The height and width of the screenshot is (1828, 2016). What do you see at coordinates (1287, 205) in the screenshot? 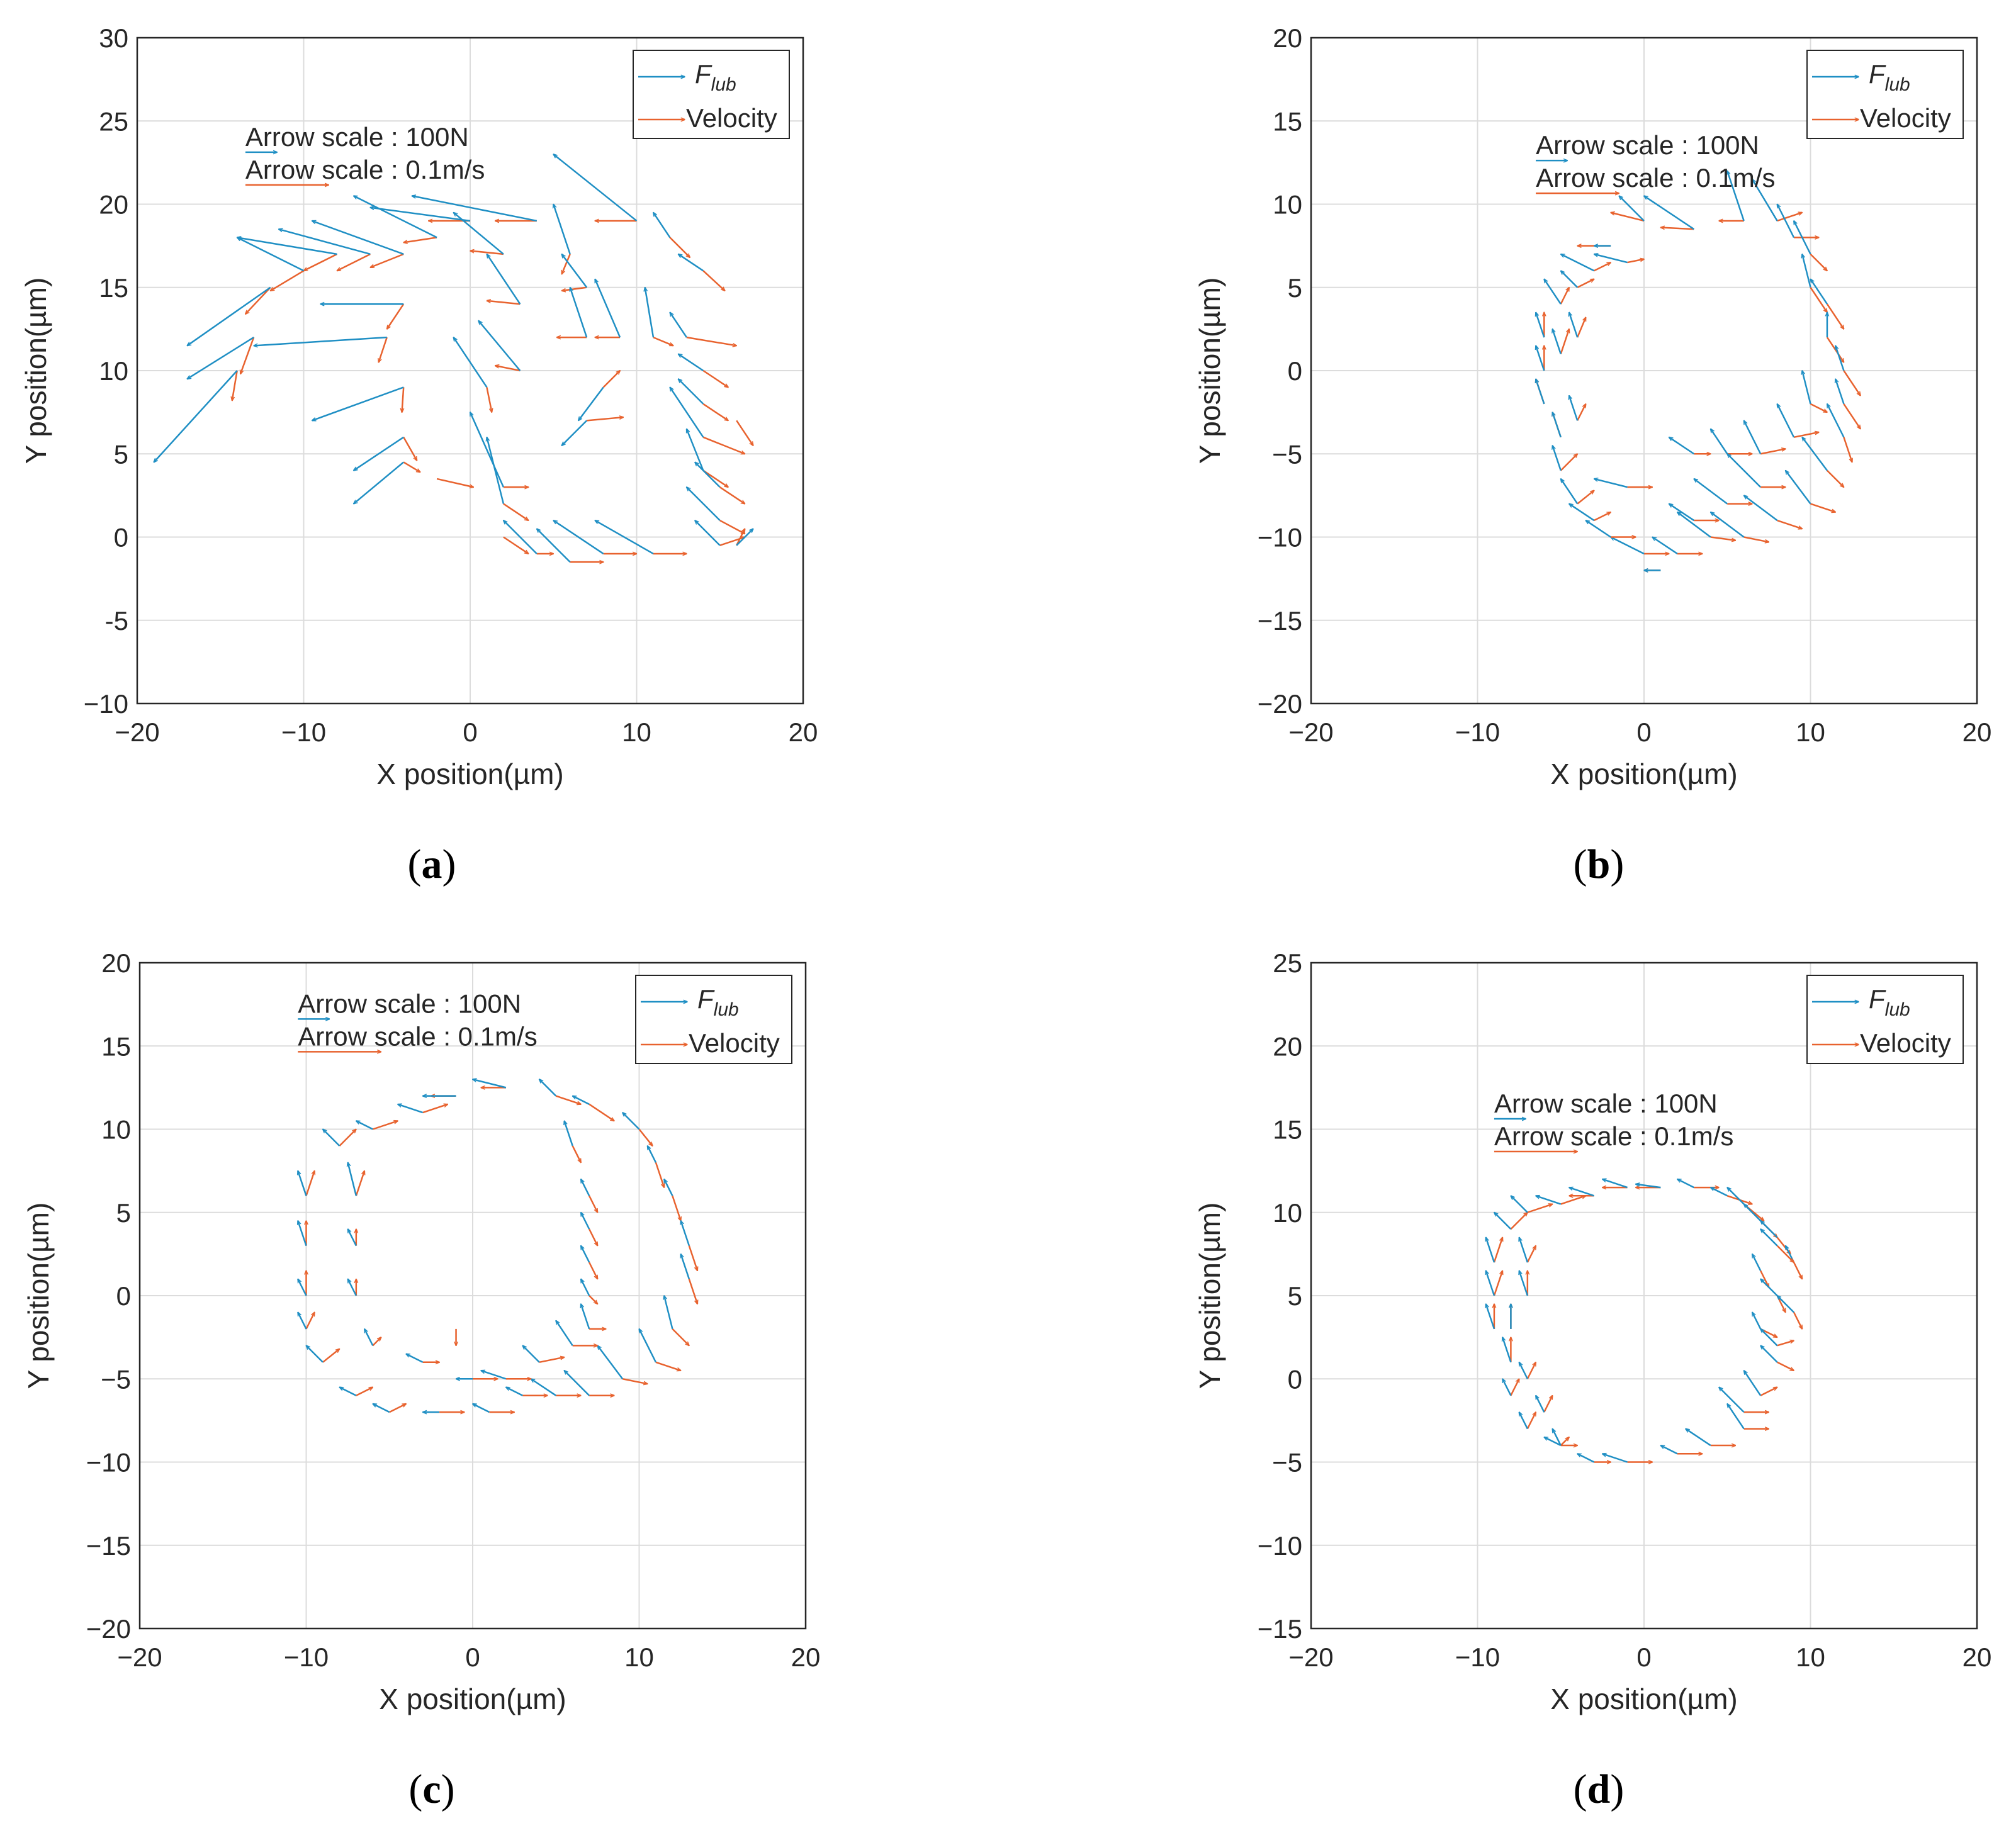
I see `y-tick-label: 10` at bounding box center [1287, 205].